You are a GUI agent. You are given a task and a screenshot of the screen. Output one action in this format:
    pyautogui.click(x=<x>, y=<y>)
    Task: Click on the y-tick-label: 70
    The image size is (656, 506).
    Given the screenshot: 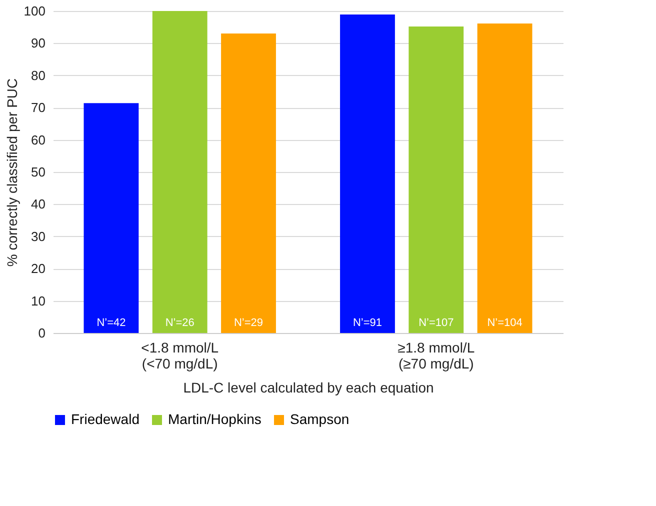 What is the action you would take?
    pyautogui.click(x=38, y=108)
    